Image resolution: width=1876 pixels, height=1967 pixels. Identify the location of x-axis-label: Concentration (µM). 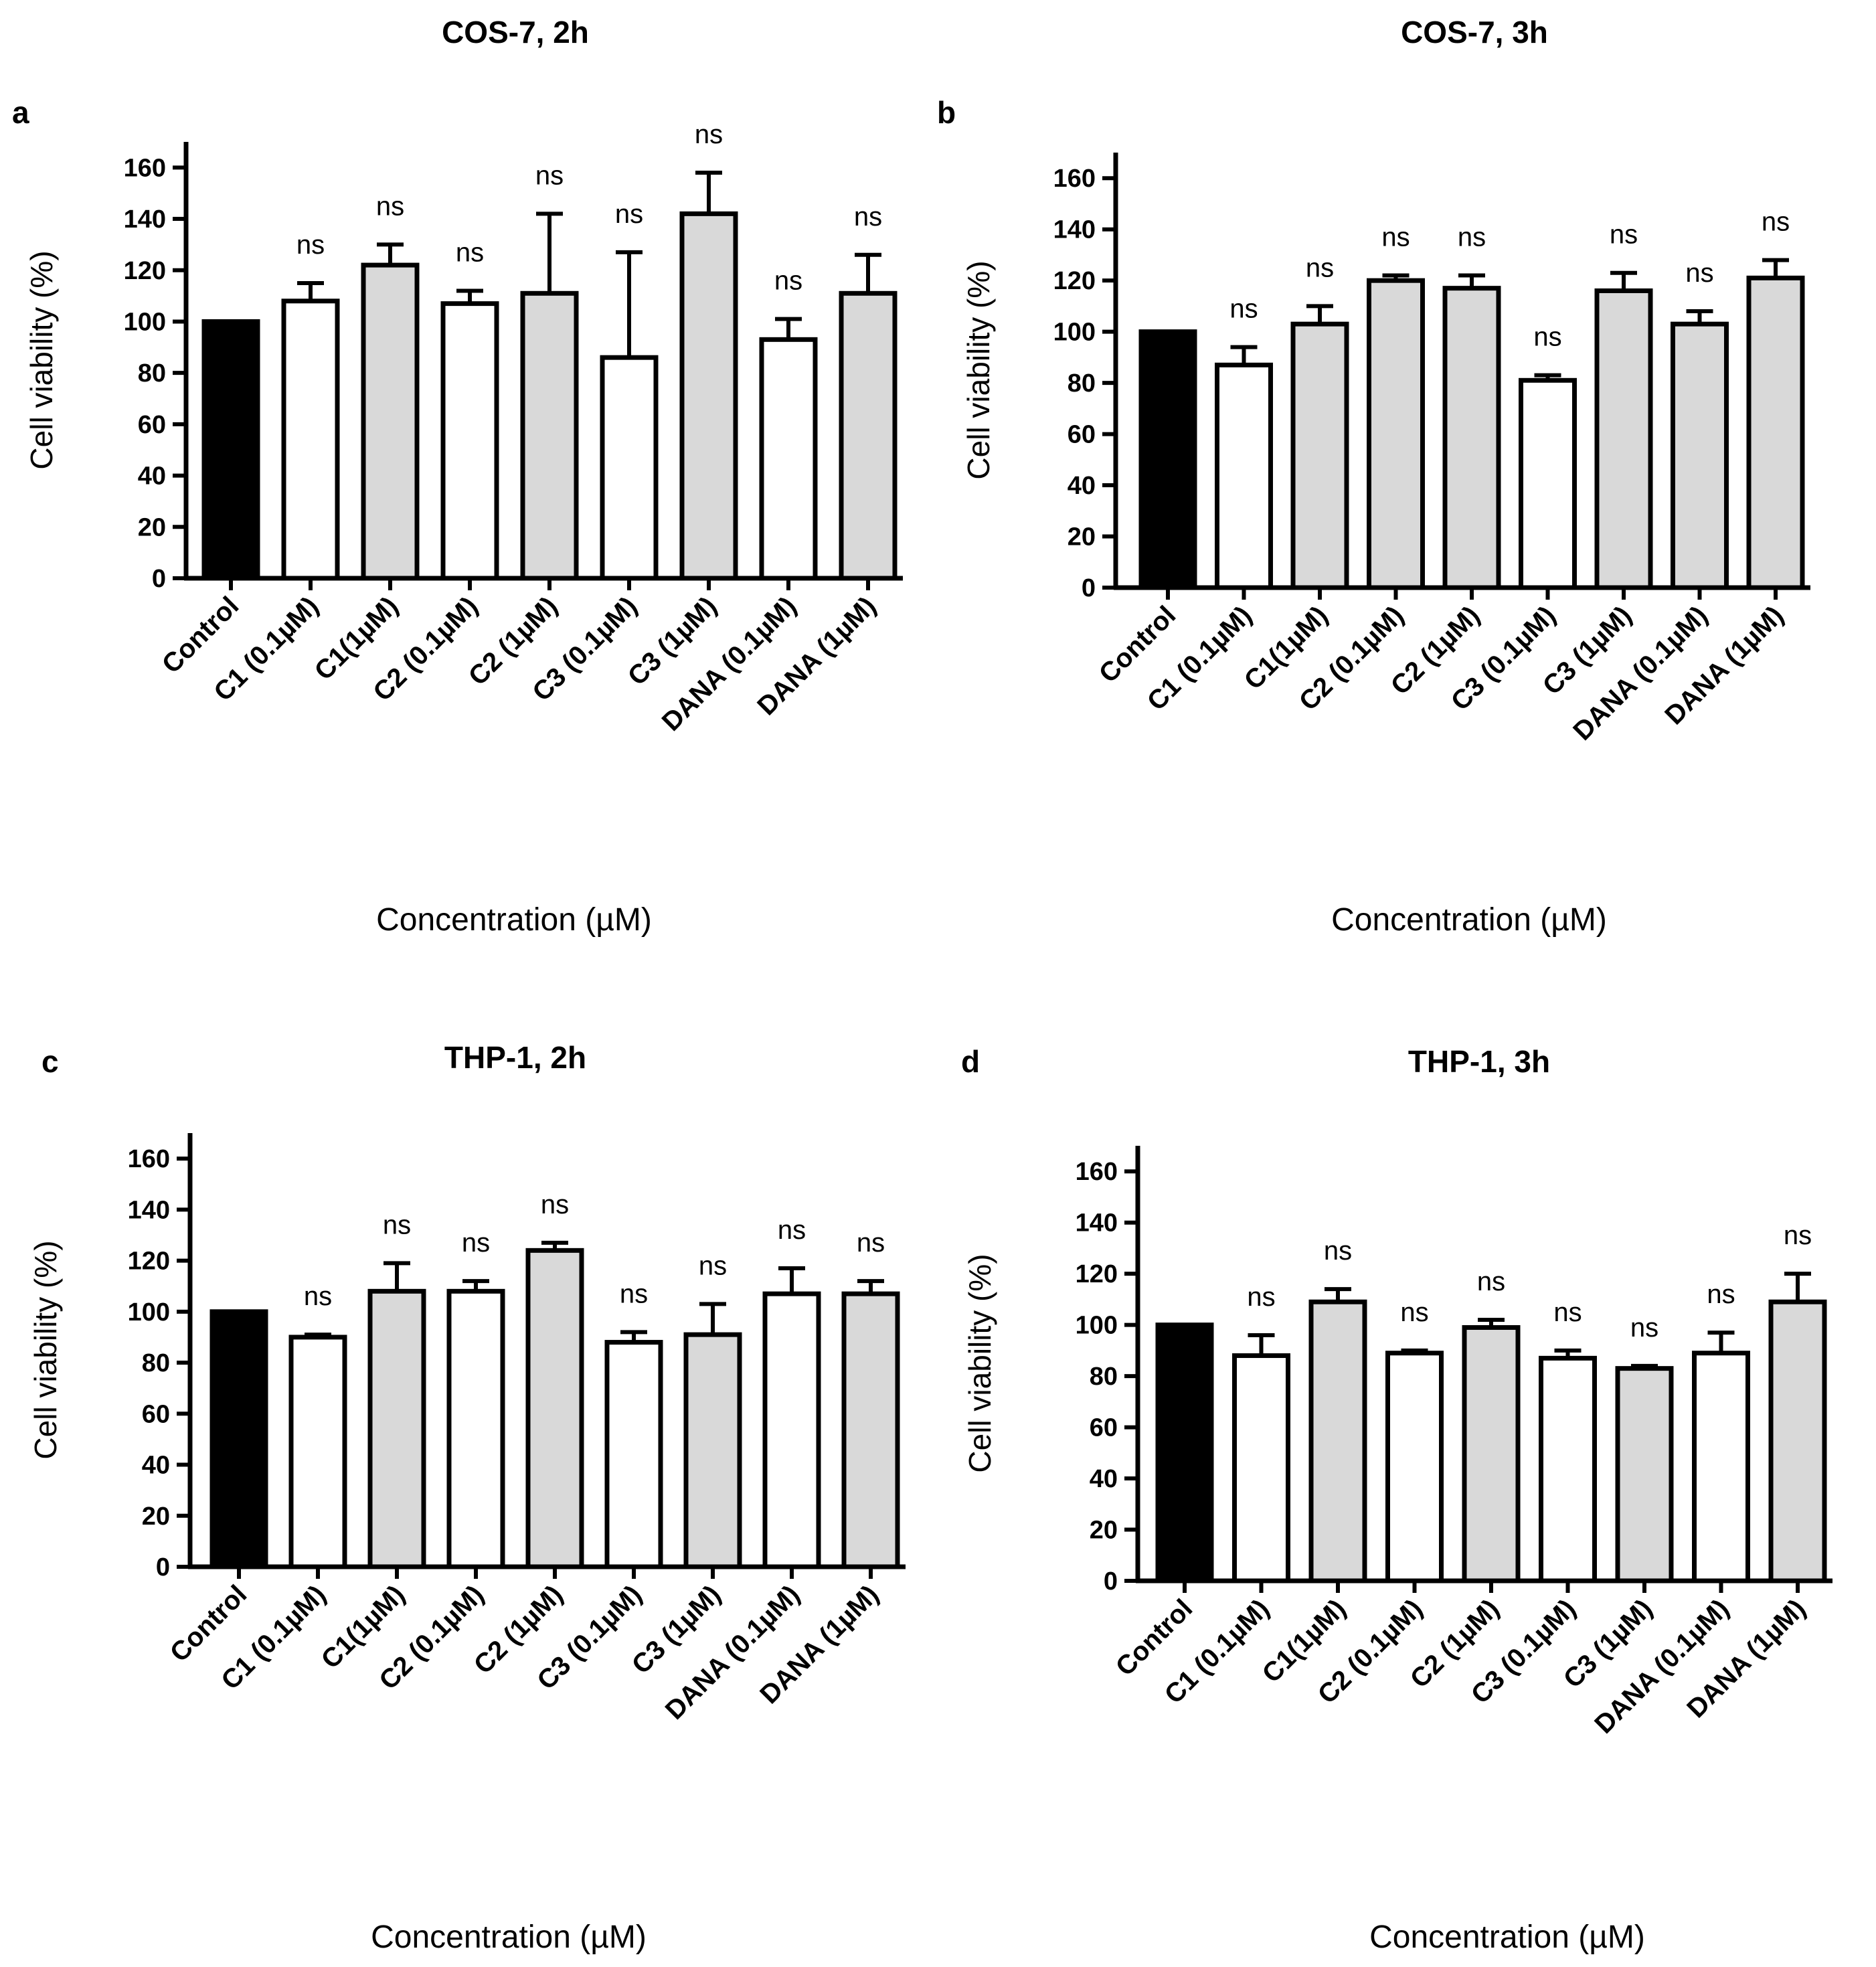
(1469, 920).